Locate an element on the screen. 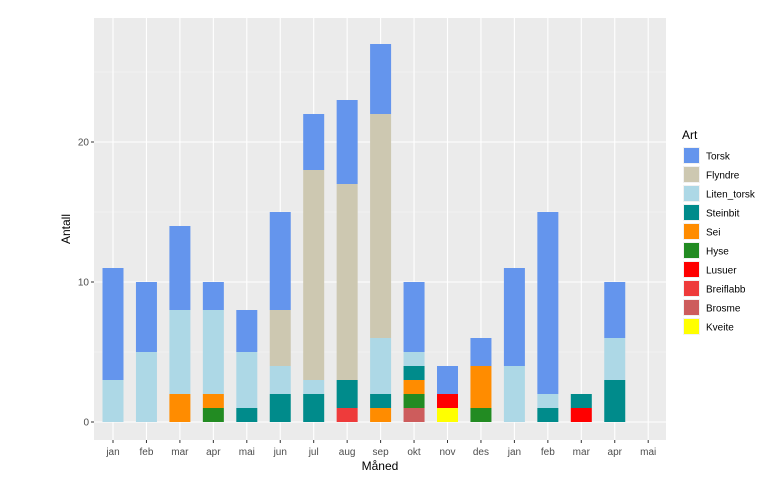 The image size is (776, 479). y-tick-label: 20 is located at coordinates (84, 143).